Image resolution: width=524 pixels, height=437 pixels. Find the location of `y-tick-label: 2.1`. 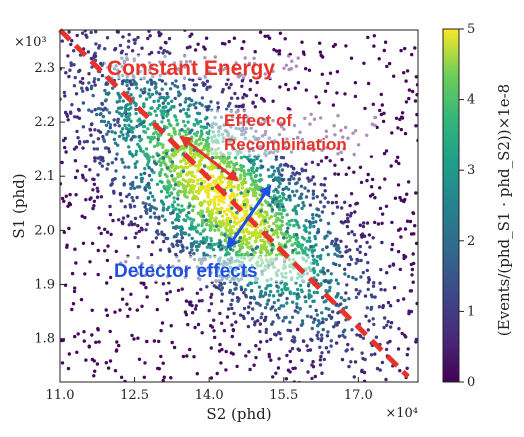

y-tick-label: 2.1 is located at coordinates (44, 176).